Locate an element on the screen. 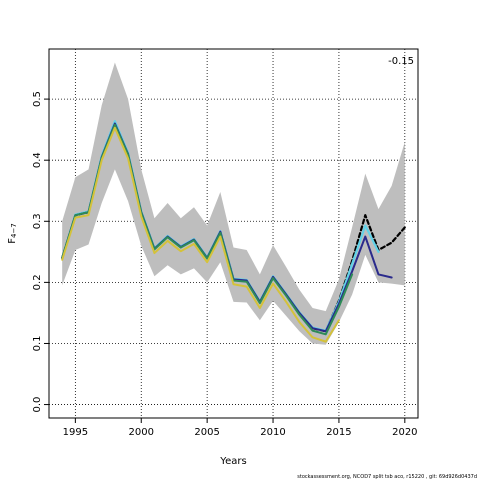 The image size is (480, 480). x-tick-label: 2020 is located at coordinates (404, 432).